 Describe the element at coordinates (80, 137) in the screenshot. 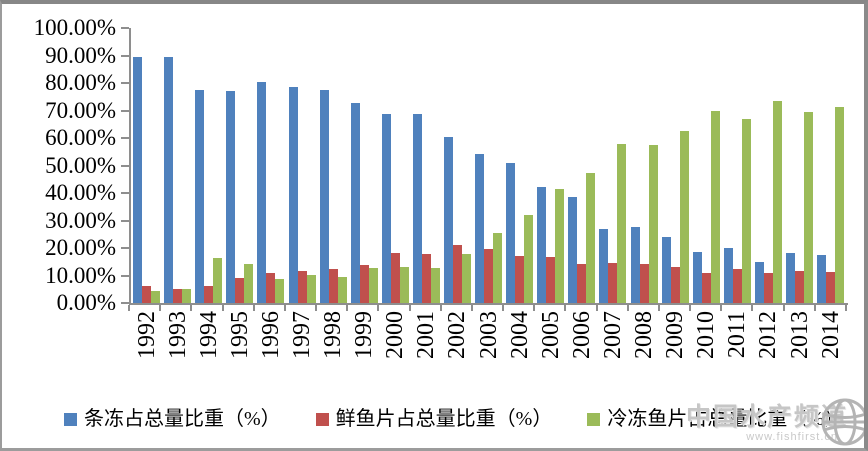

I see `y-tick-label: 60.00%` at that location.